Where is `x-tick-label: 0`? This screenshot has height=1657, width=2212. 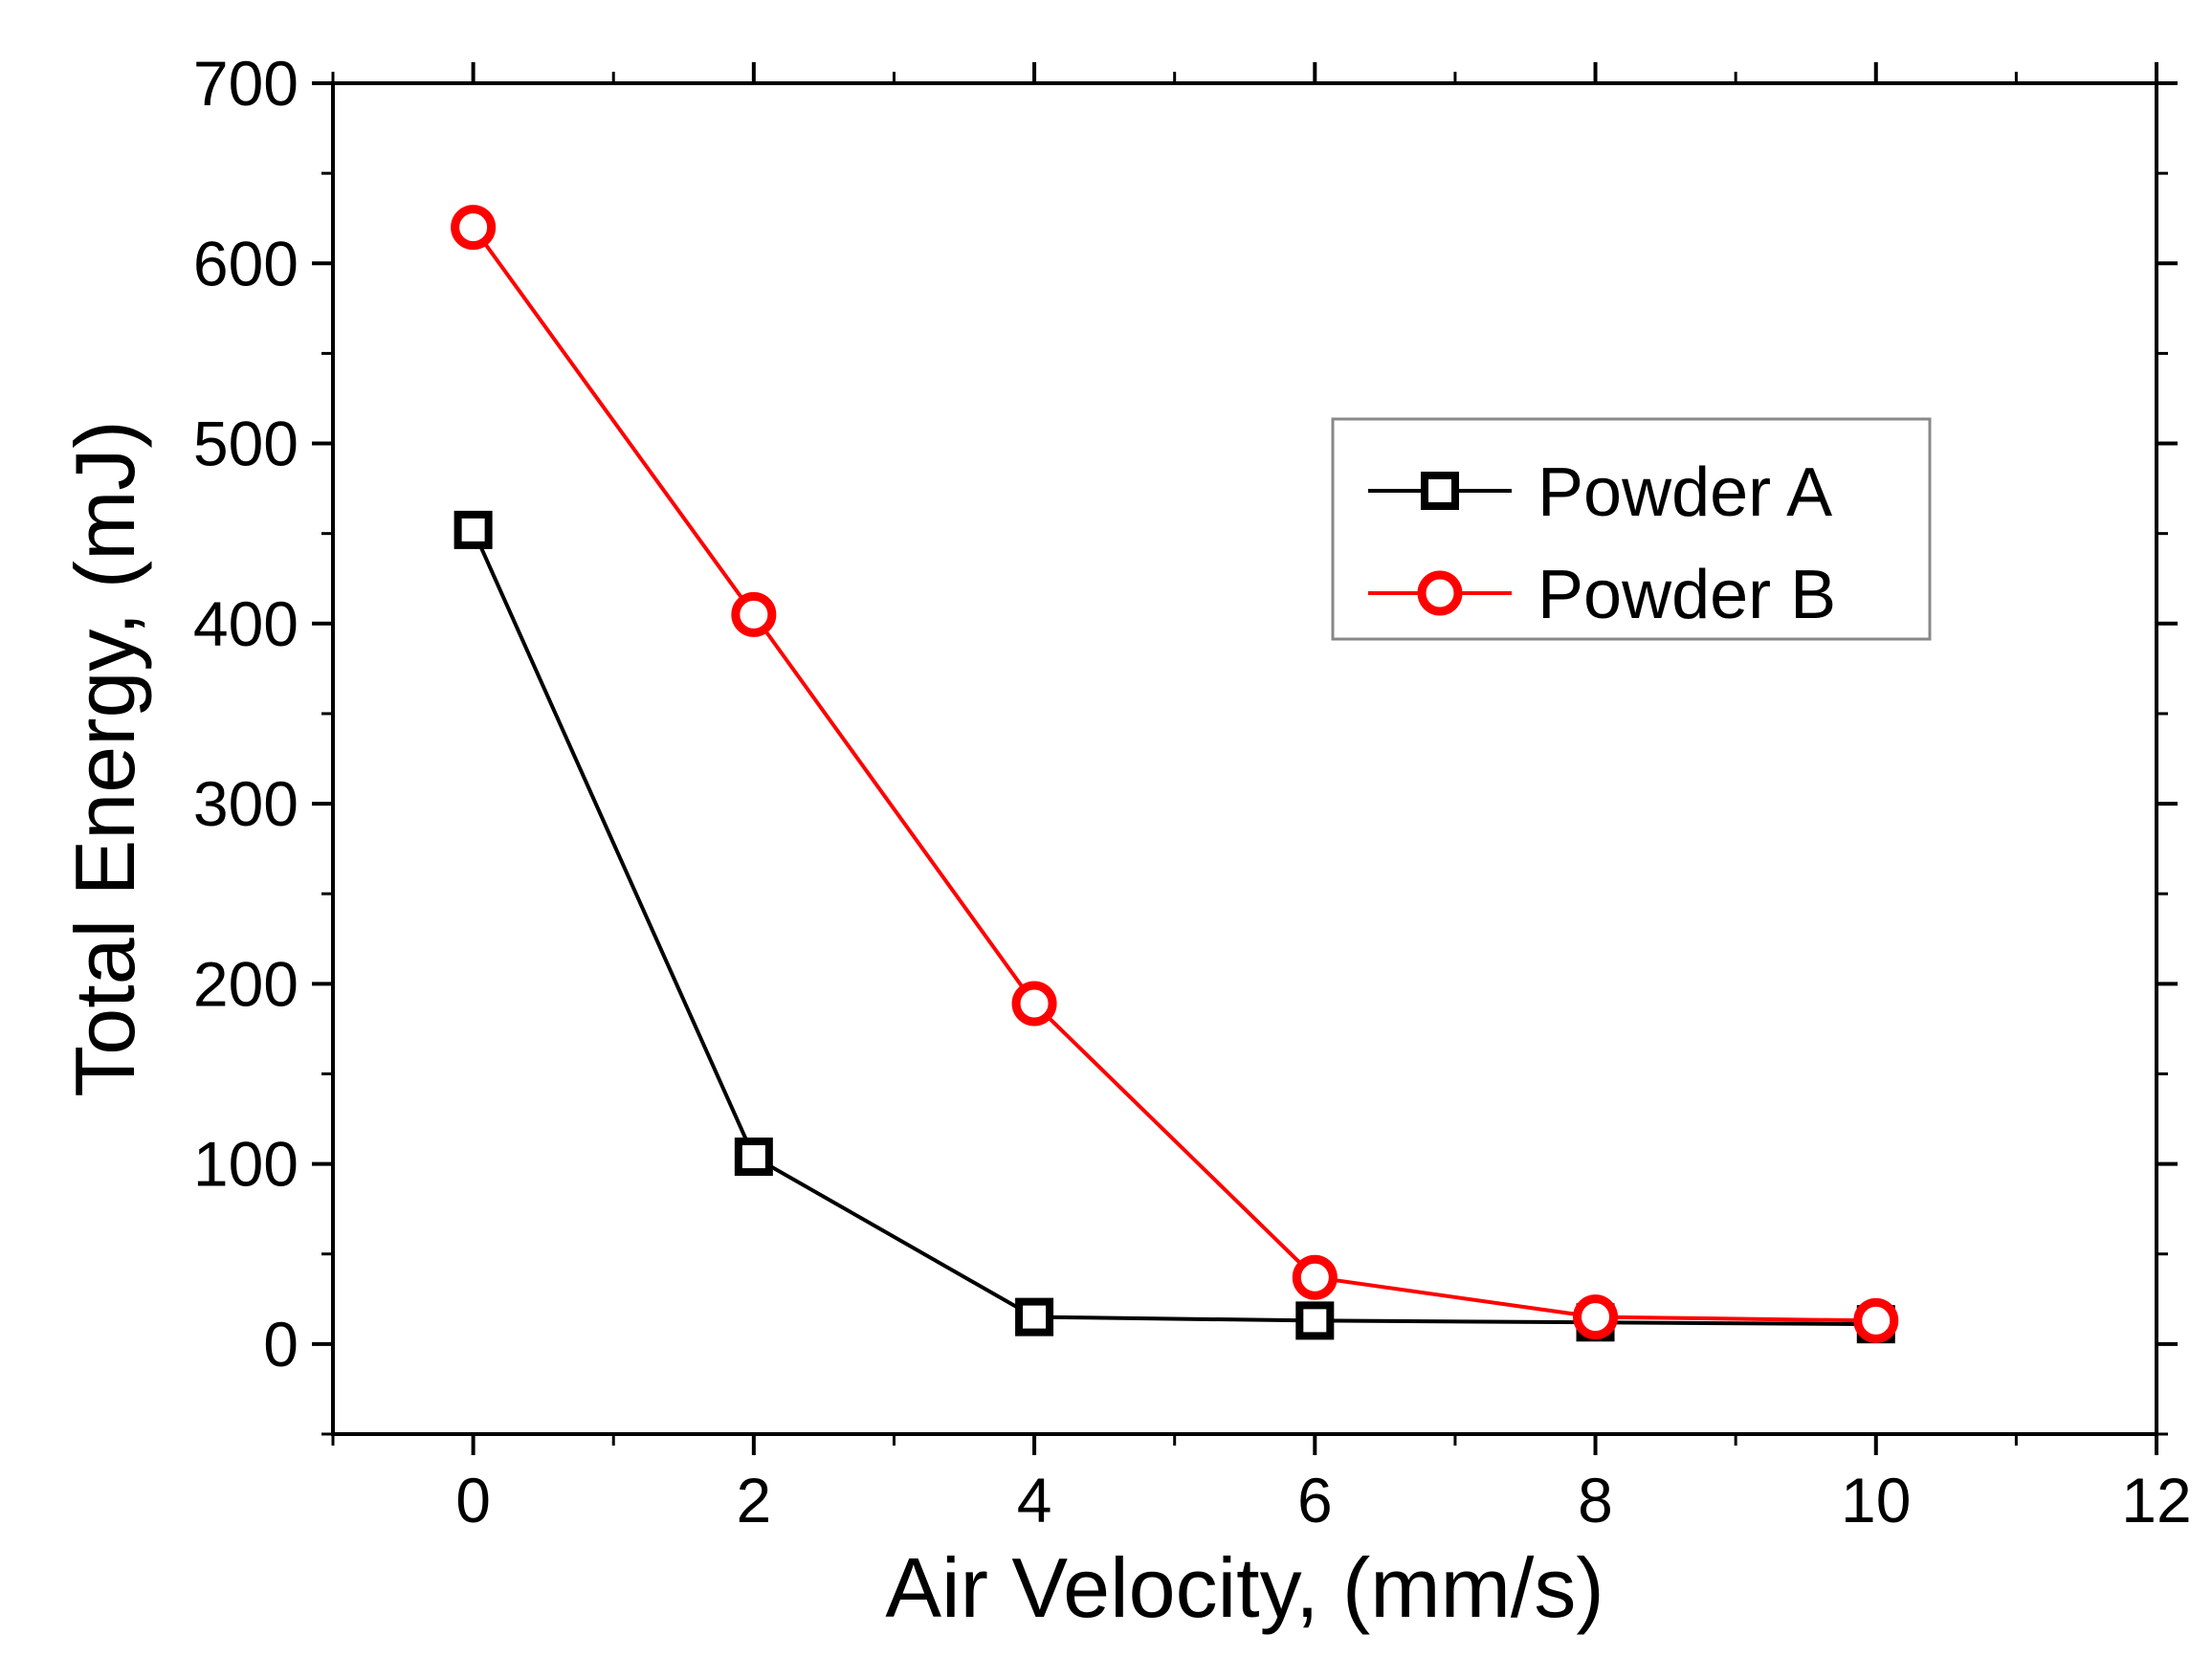
x-tick-label: 0 is located at coordinates (473, 1500).